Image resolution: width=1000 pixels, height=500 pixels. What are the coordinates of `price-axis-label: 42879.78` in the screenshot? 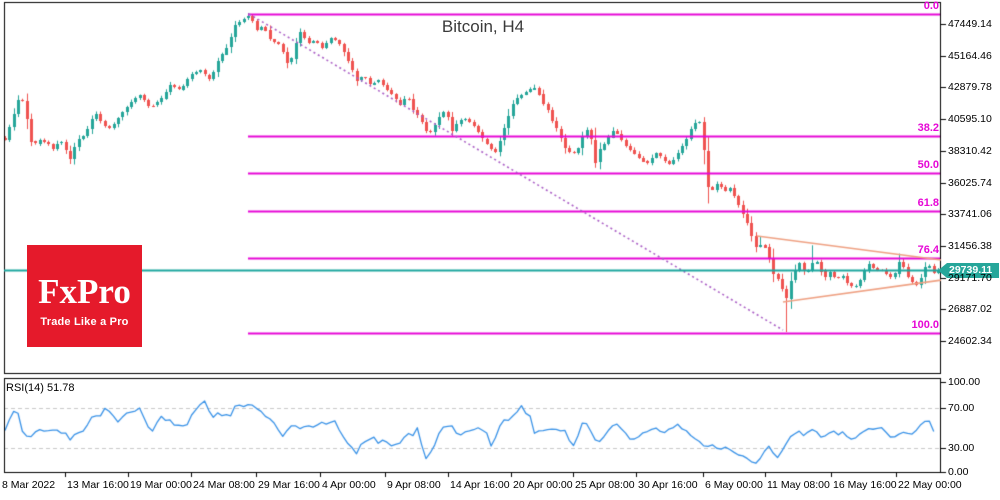 It's located at (970, 87).